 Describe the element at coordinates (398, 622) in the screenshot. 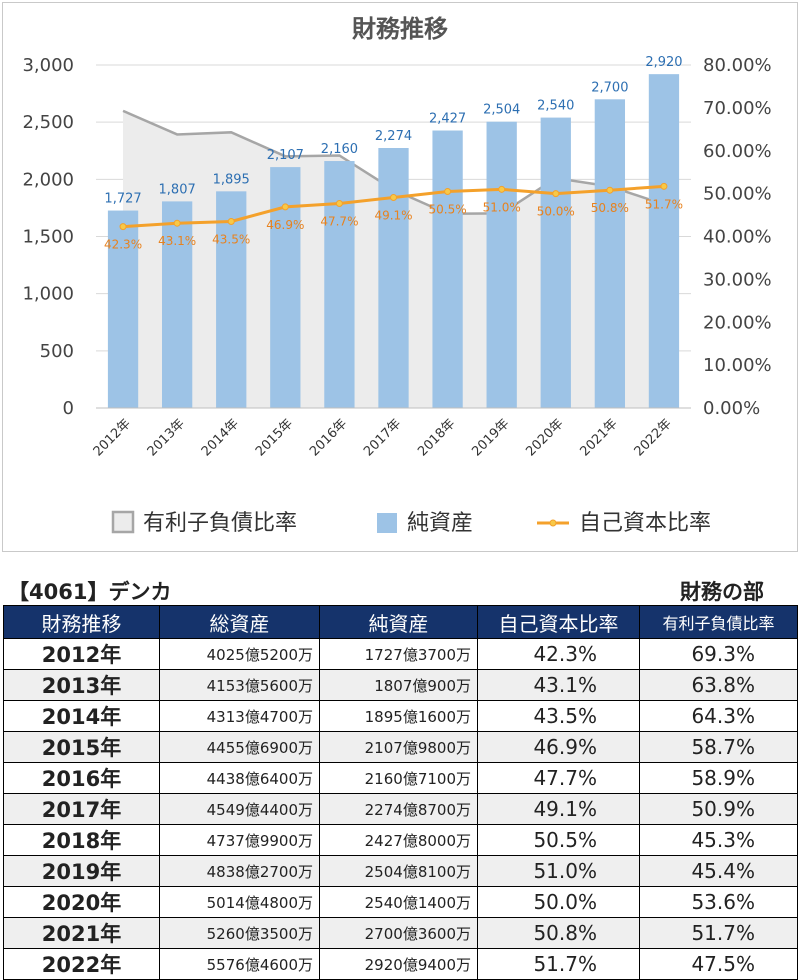

I see `header-net-assets: 純資産` at that location.